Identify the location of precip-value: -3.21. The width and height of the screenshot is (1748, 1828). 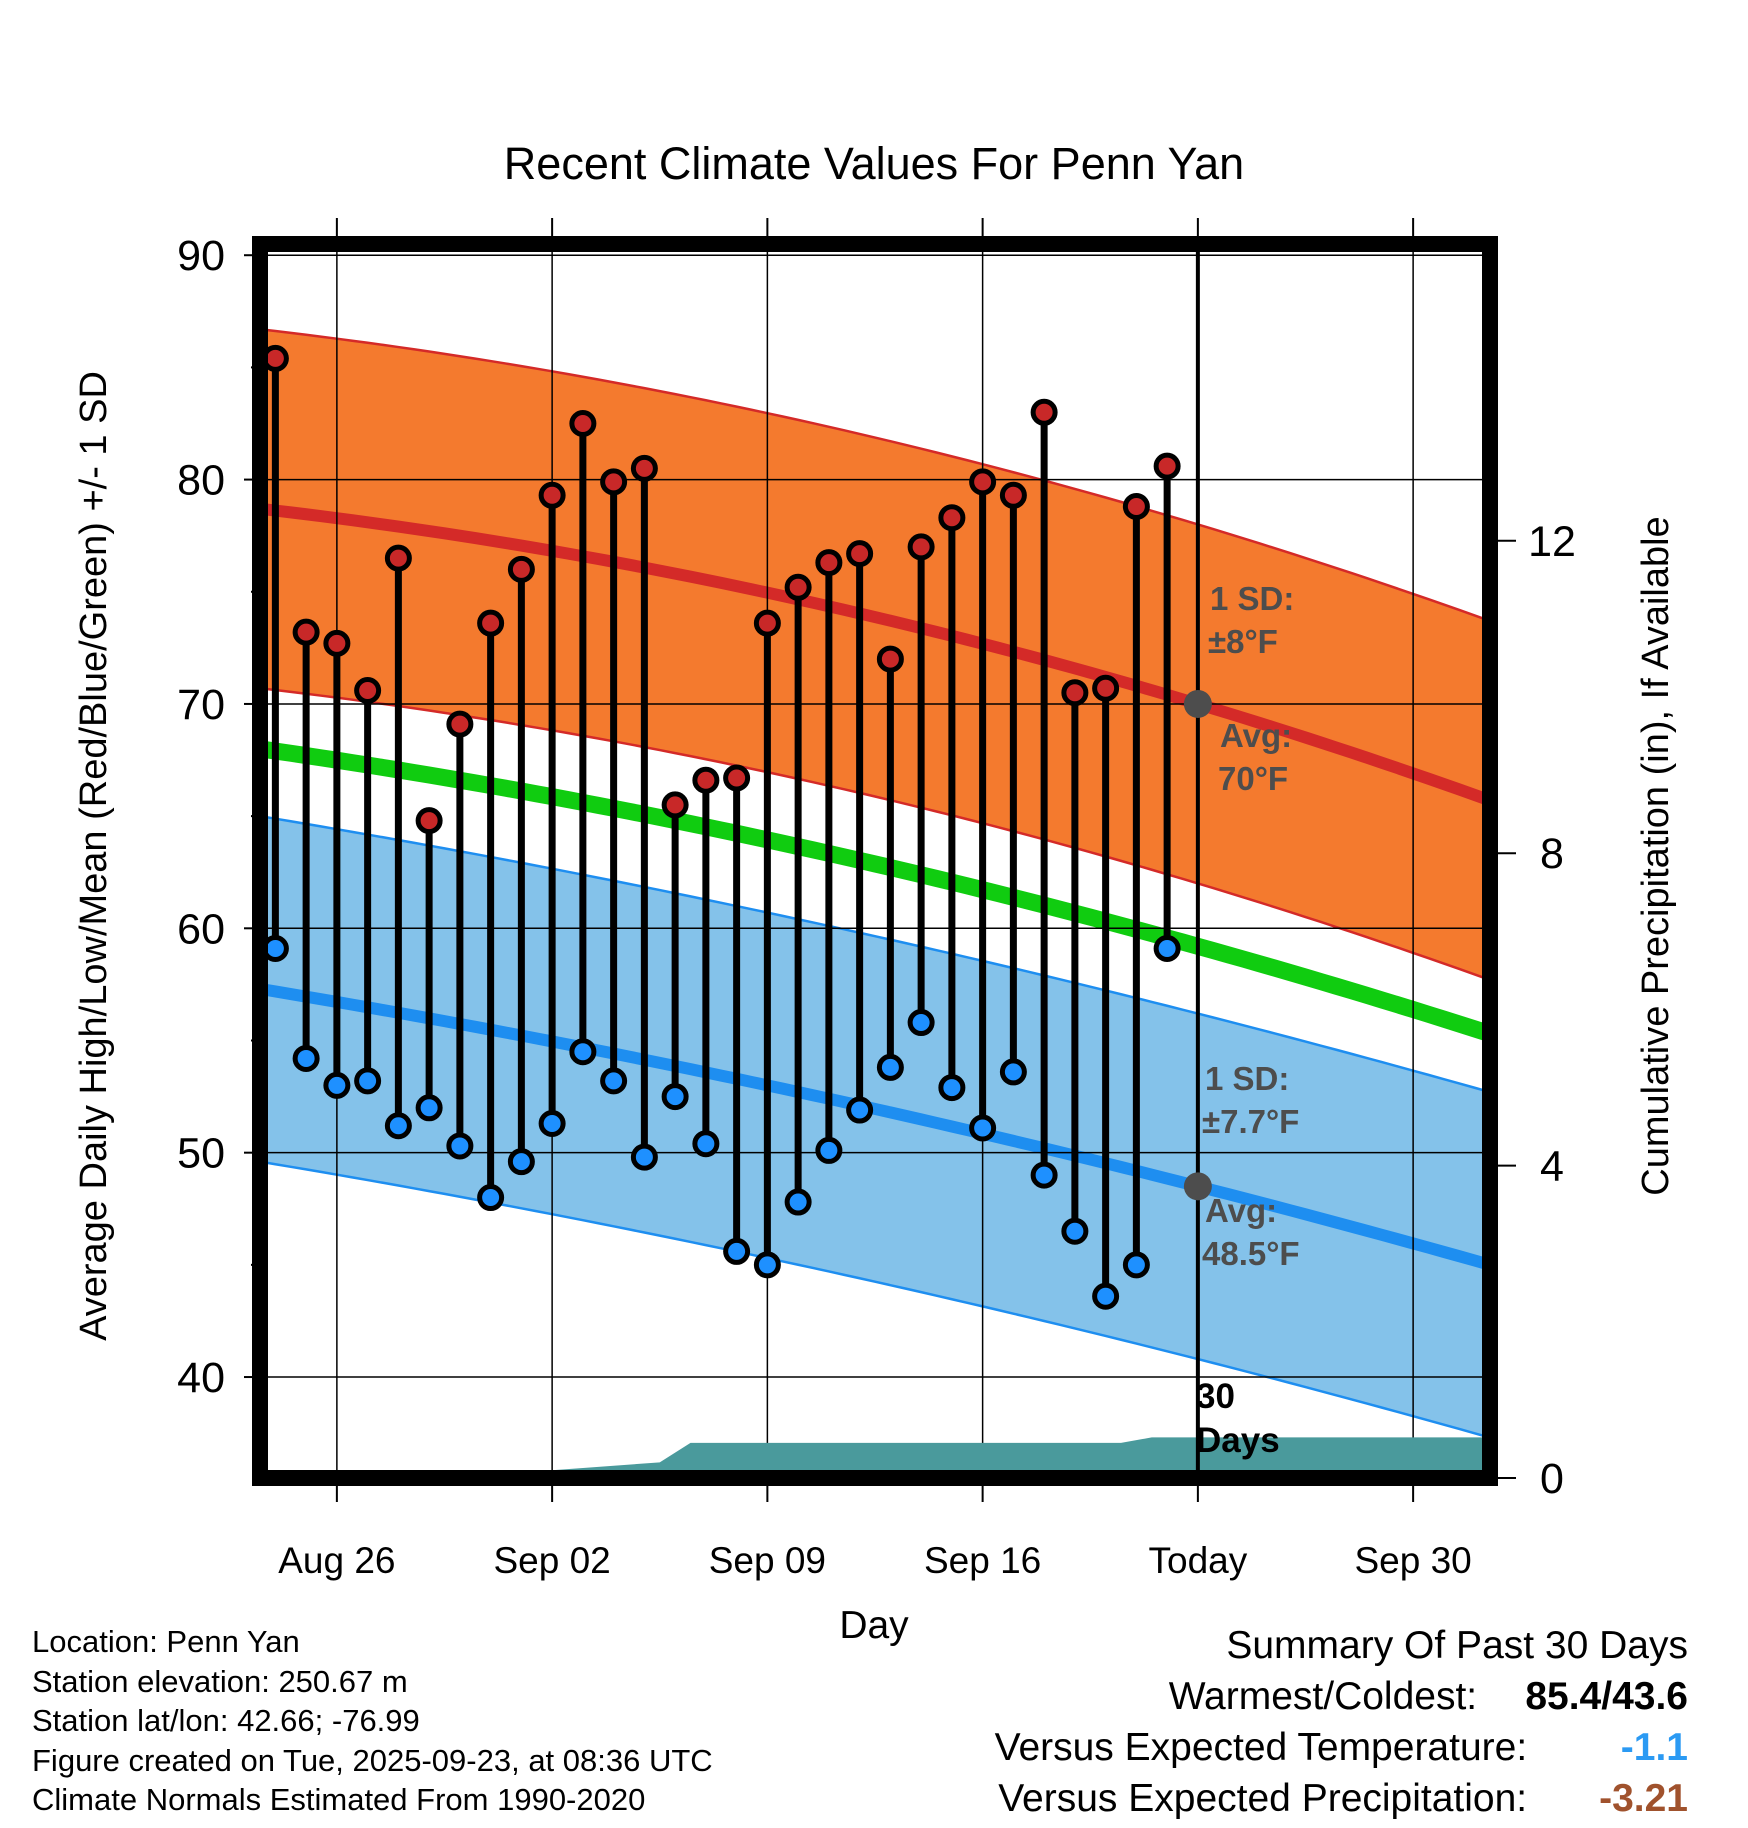
(1643, 1798).